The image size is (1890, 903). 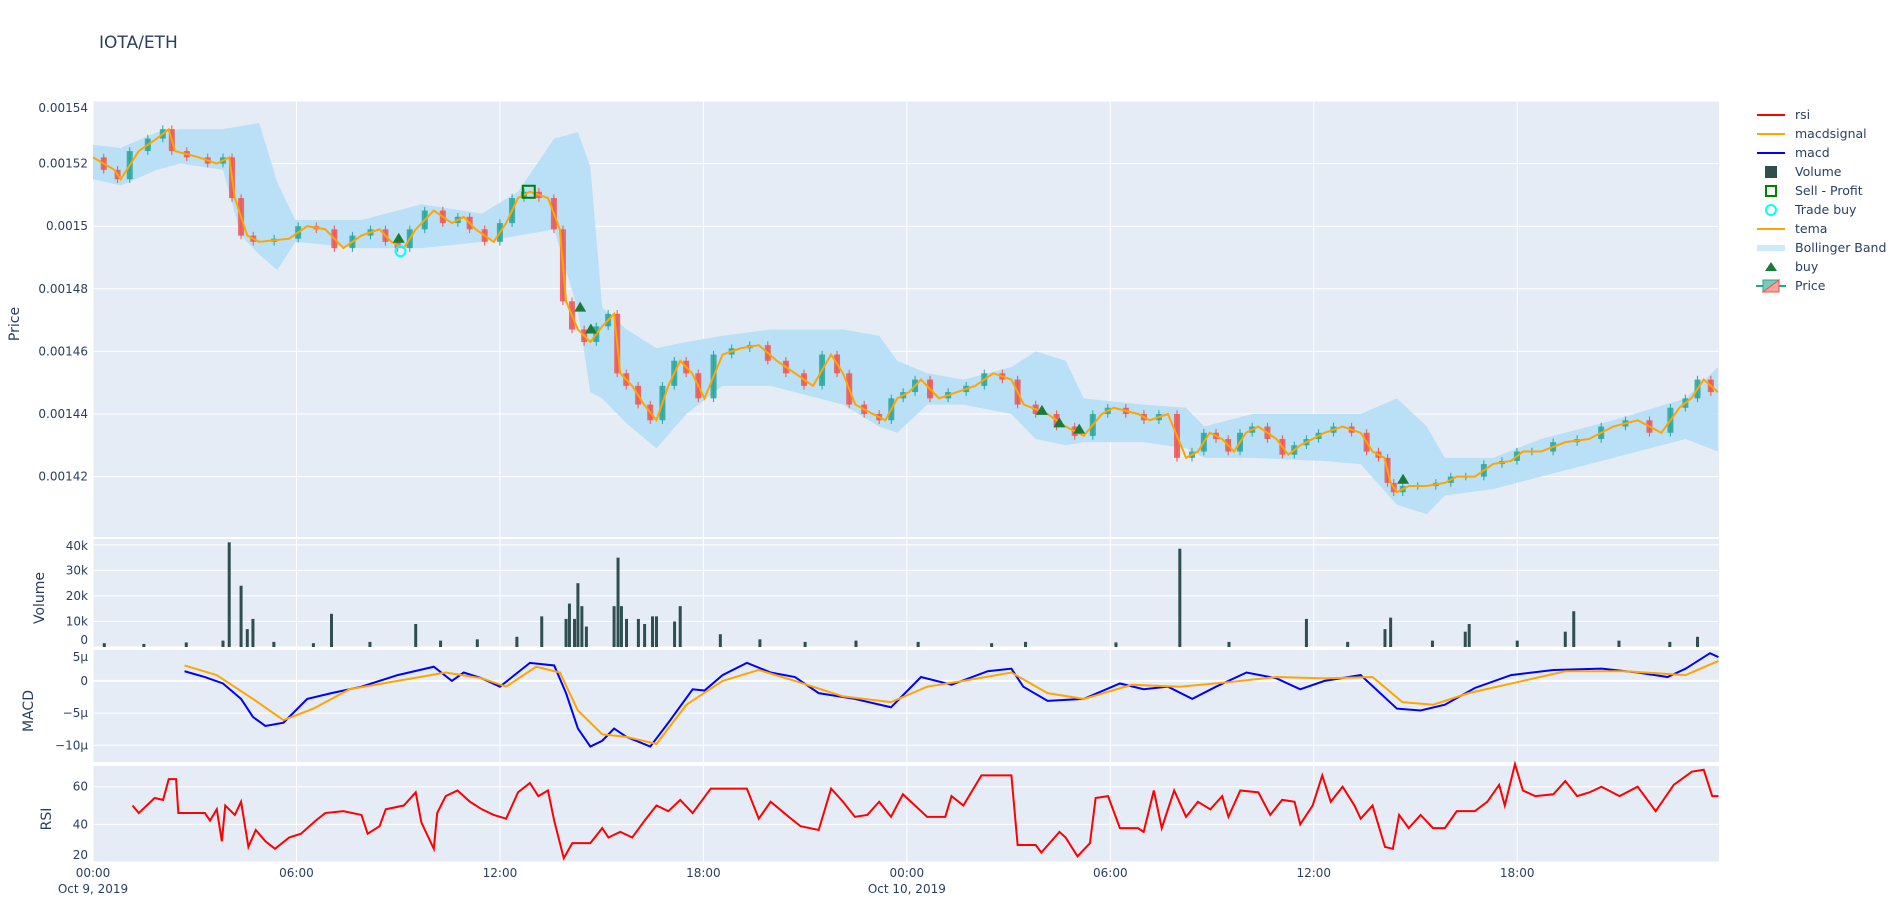 I want to click on y-tick-label: −5µ, so click(x=76, y=713).